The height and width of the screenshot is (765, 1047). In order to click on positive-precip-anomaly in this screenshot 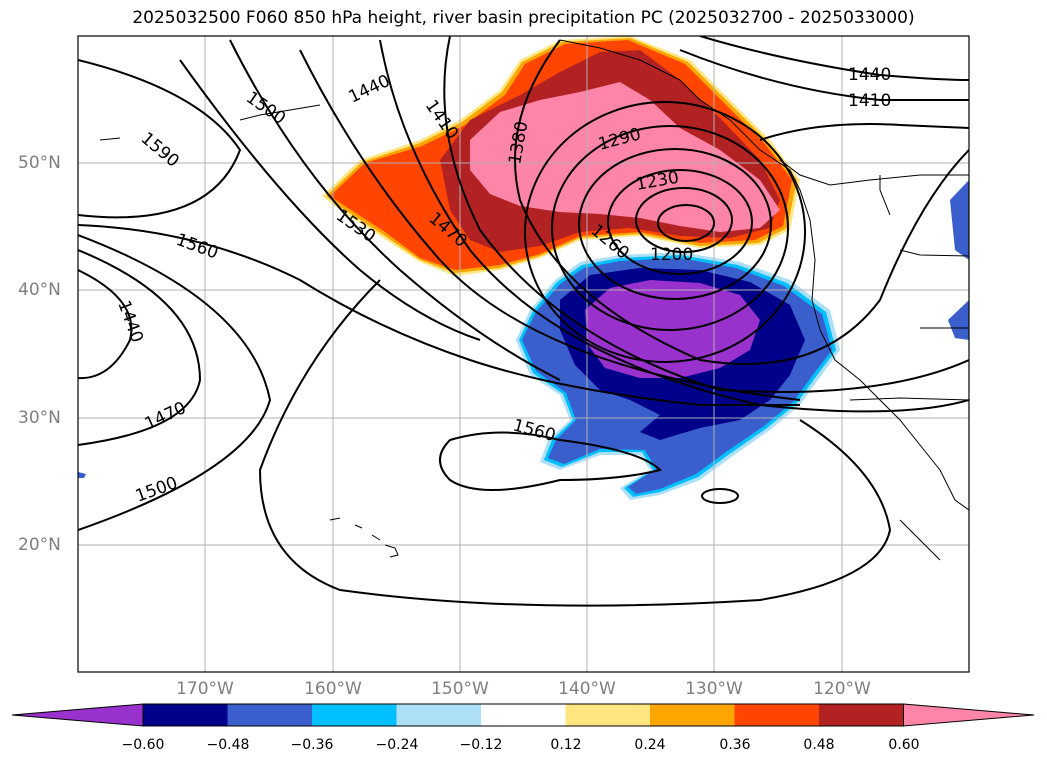, I will do `click(561, 156)`.